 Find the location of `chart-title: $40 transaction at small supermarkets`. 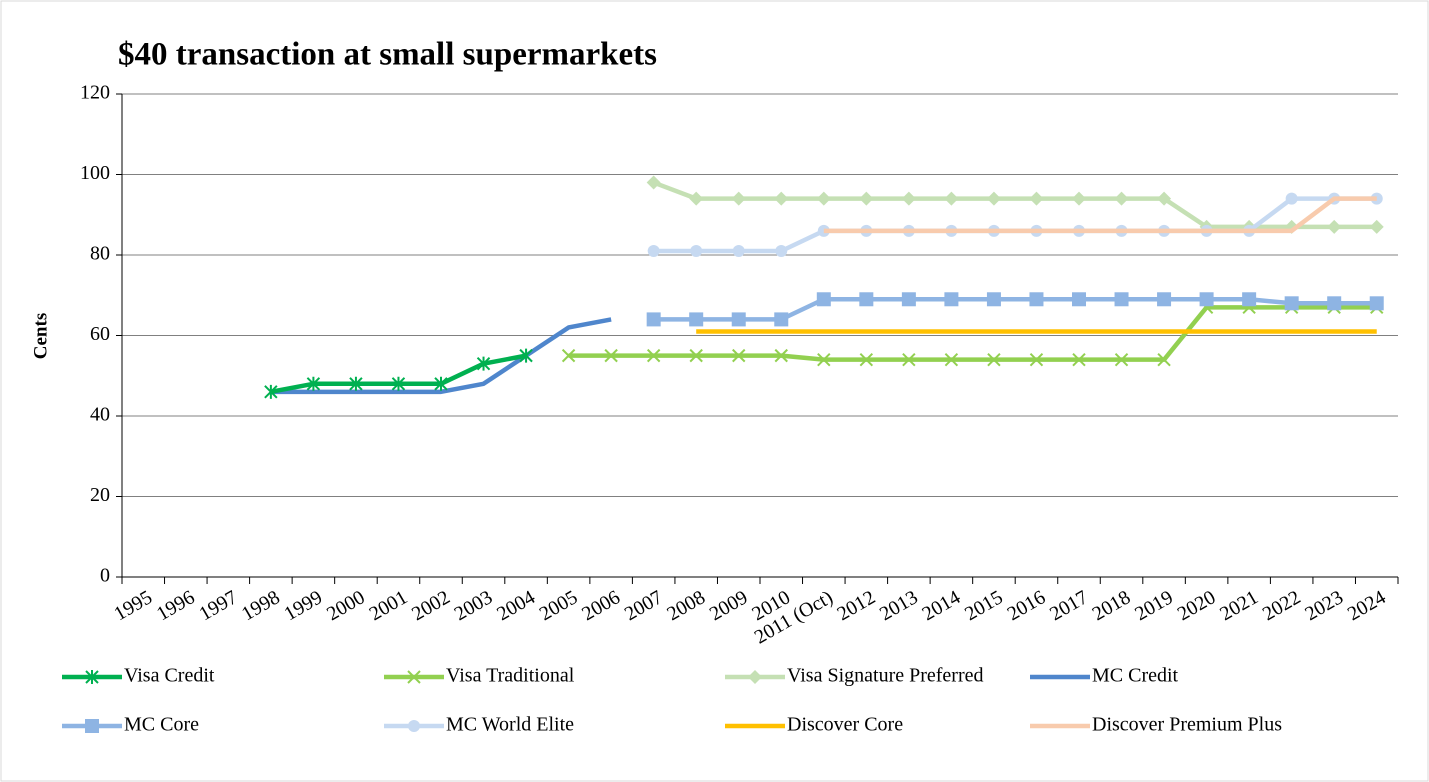

chart-title: $40 transaction at small supermarkets is located at coordinates (387, 55).